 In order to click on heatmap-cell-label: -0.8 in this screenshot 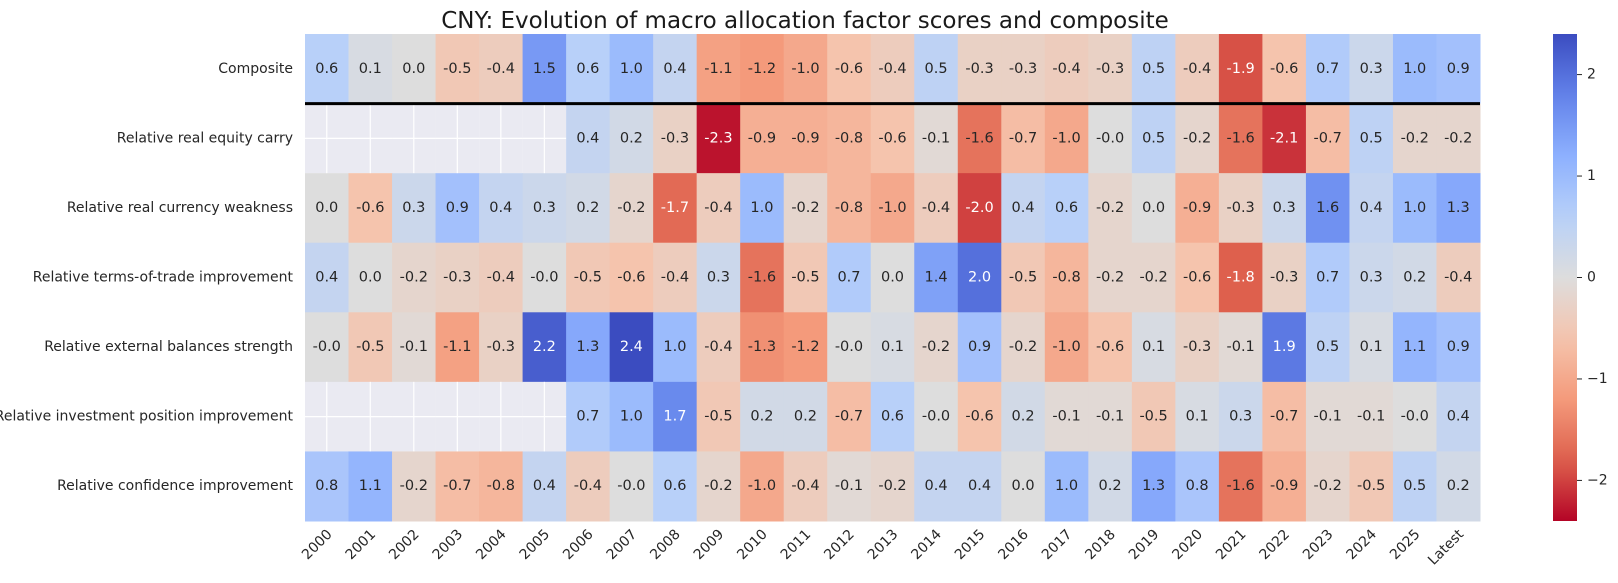, I will do `click(849, 208)`.